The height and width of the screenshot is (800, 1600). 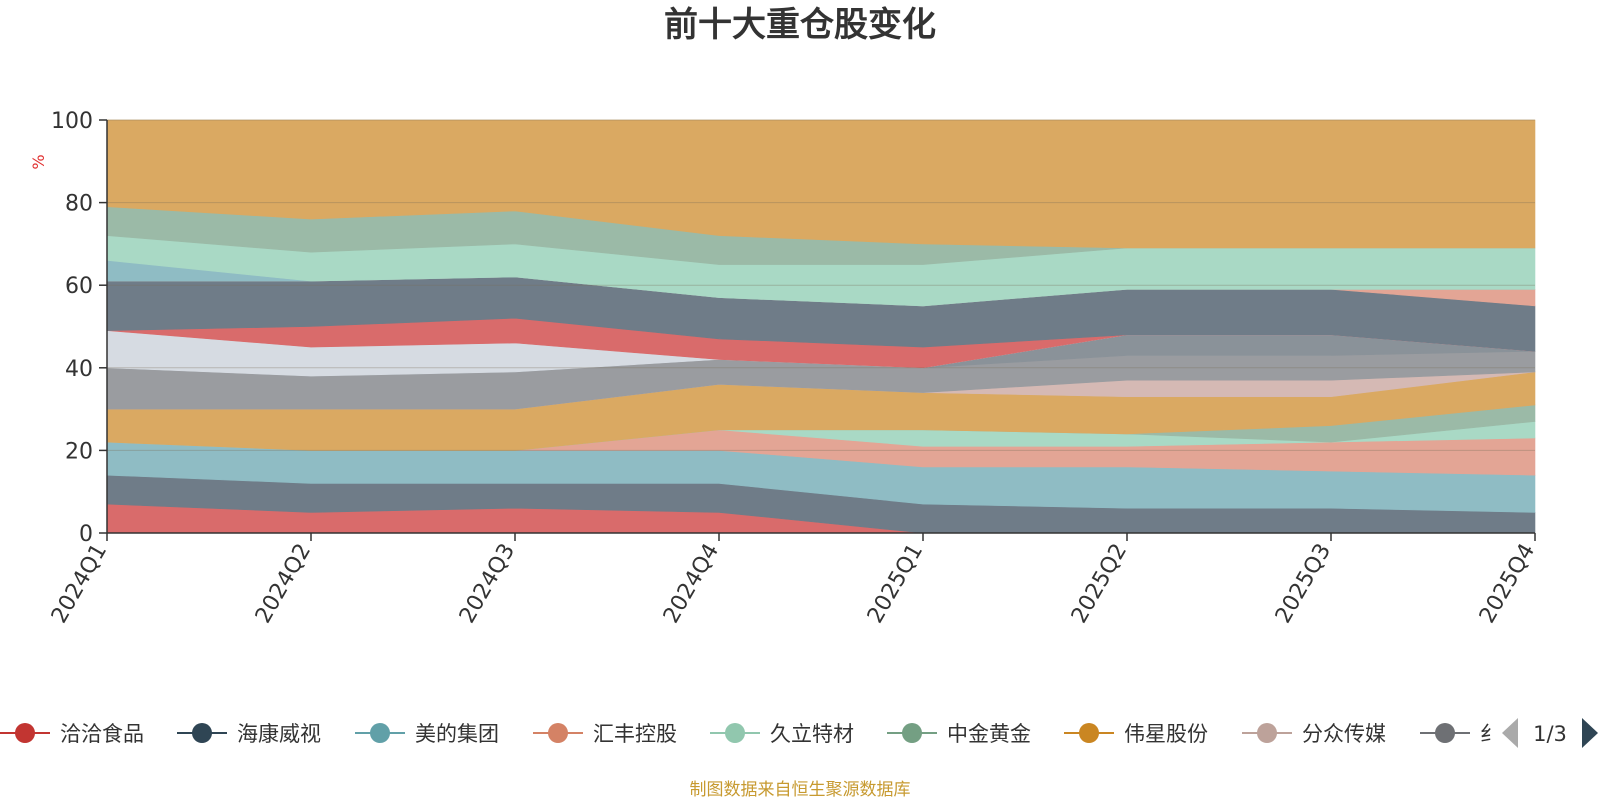 I want to click on legend-label: 久立特材, so click(x=812, y=734).